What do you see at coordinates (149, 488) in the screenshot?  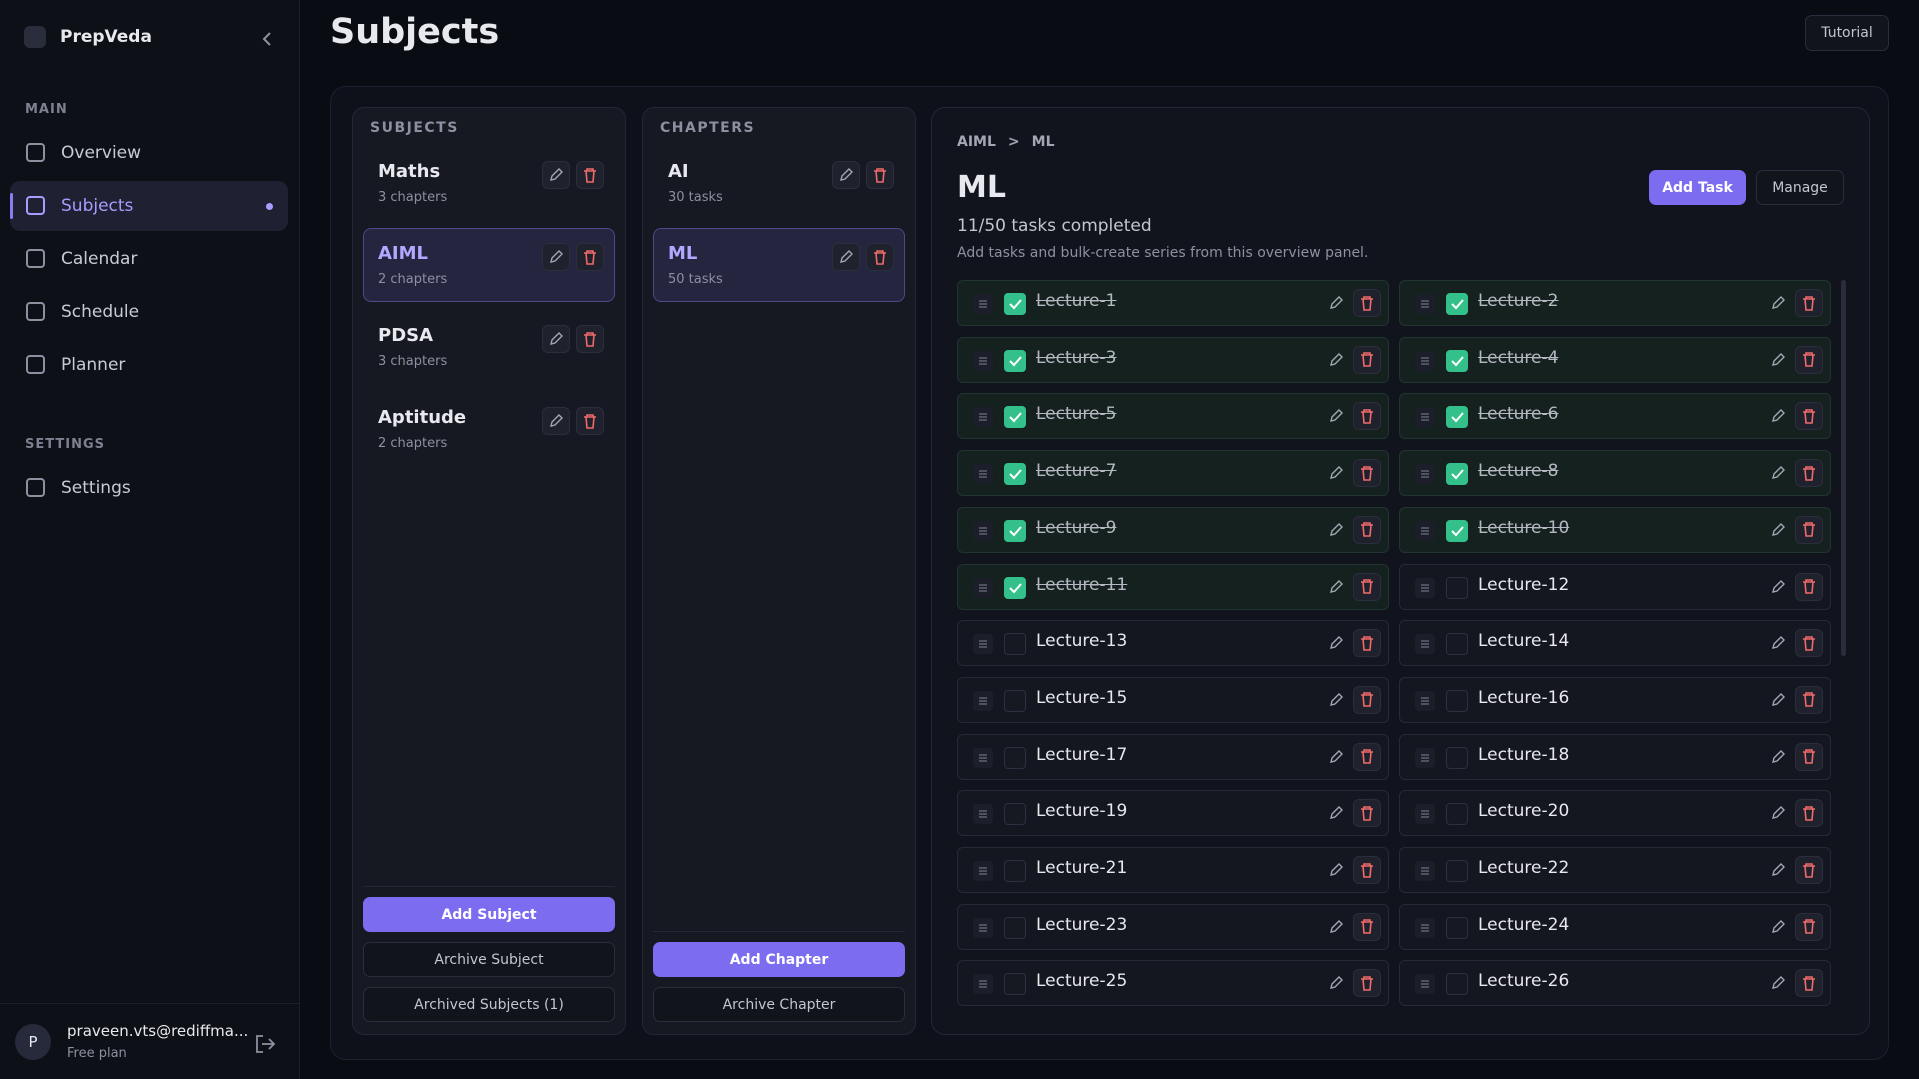 I see `nav-item: Settings` at bounding box center [149, 488].